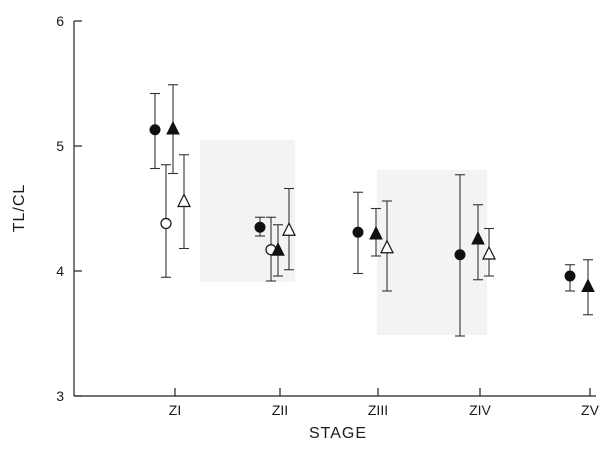  Describe the element at coordinates (480, 410) in the screenshot. I see `x-tick-label: ZIV` at that location.